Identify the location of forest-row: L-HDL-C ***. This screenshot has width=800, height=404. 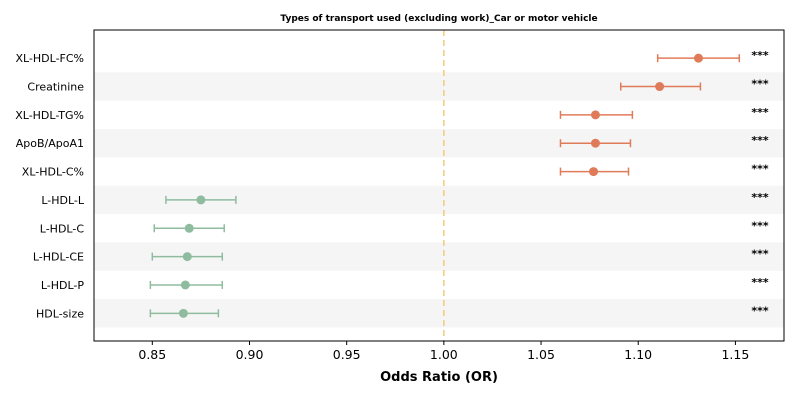
(404, 227).